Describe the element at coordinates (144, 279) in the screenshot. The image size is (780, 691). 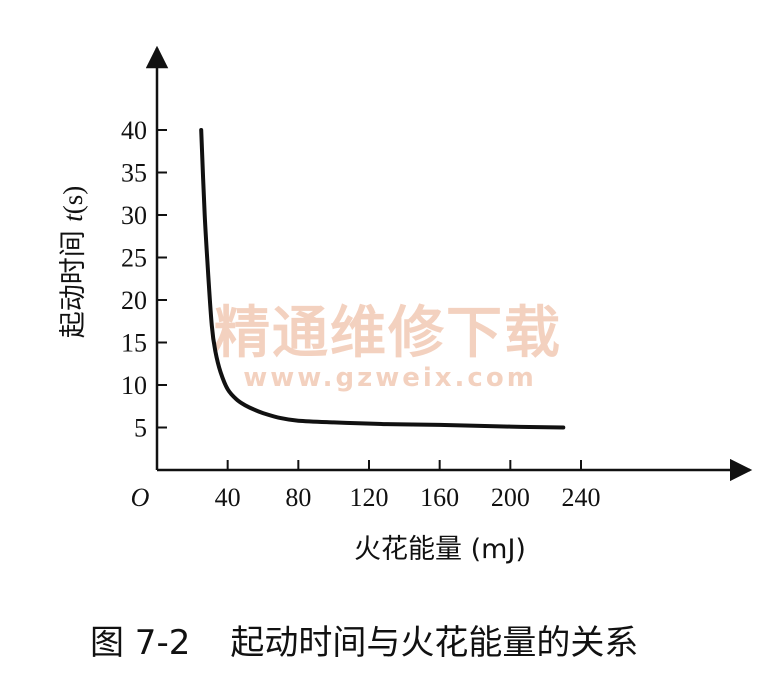
I see `y-ticks: 5 10 15 20 25 30 35 40` at that location.